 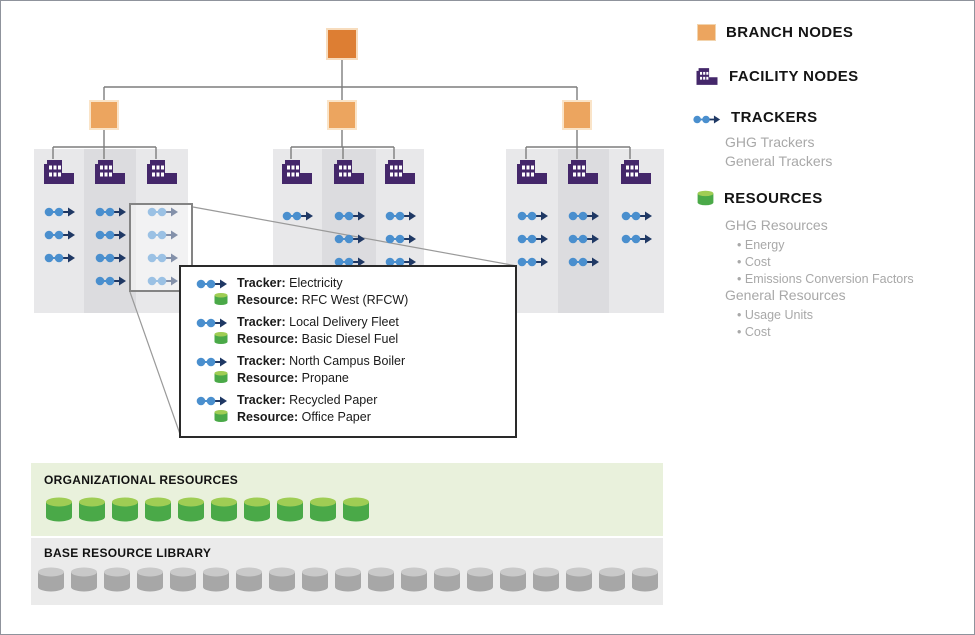 What do you see at coordinates (775, 32) in the screenshot?
I see `legend-branch-nodes: BRANCH NODES` at bounding box center [775, 32].